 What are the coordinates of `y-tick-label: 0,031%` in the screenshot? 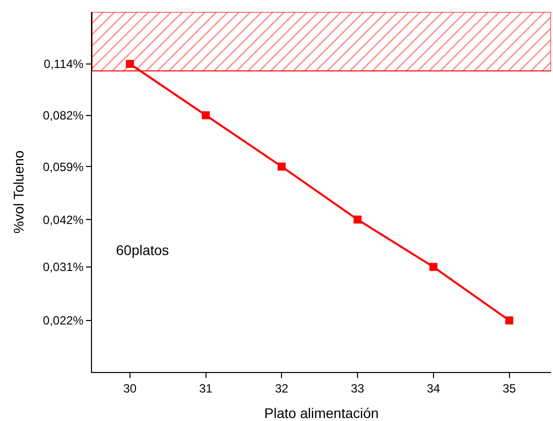 It's located at (63, 267).